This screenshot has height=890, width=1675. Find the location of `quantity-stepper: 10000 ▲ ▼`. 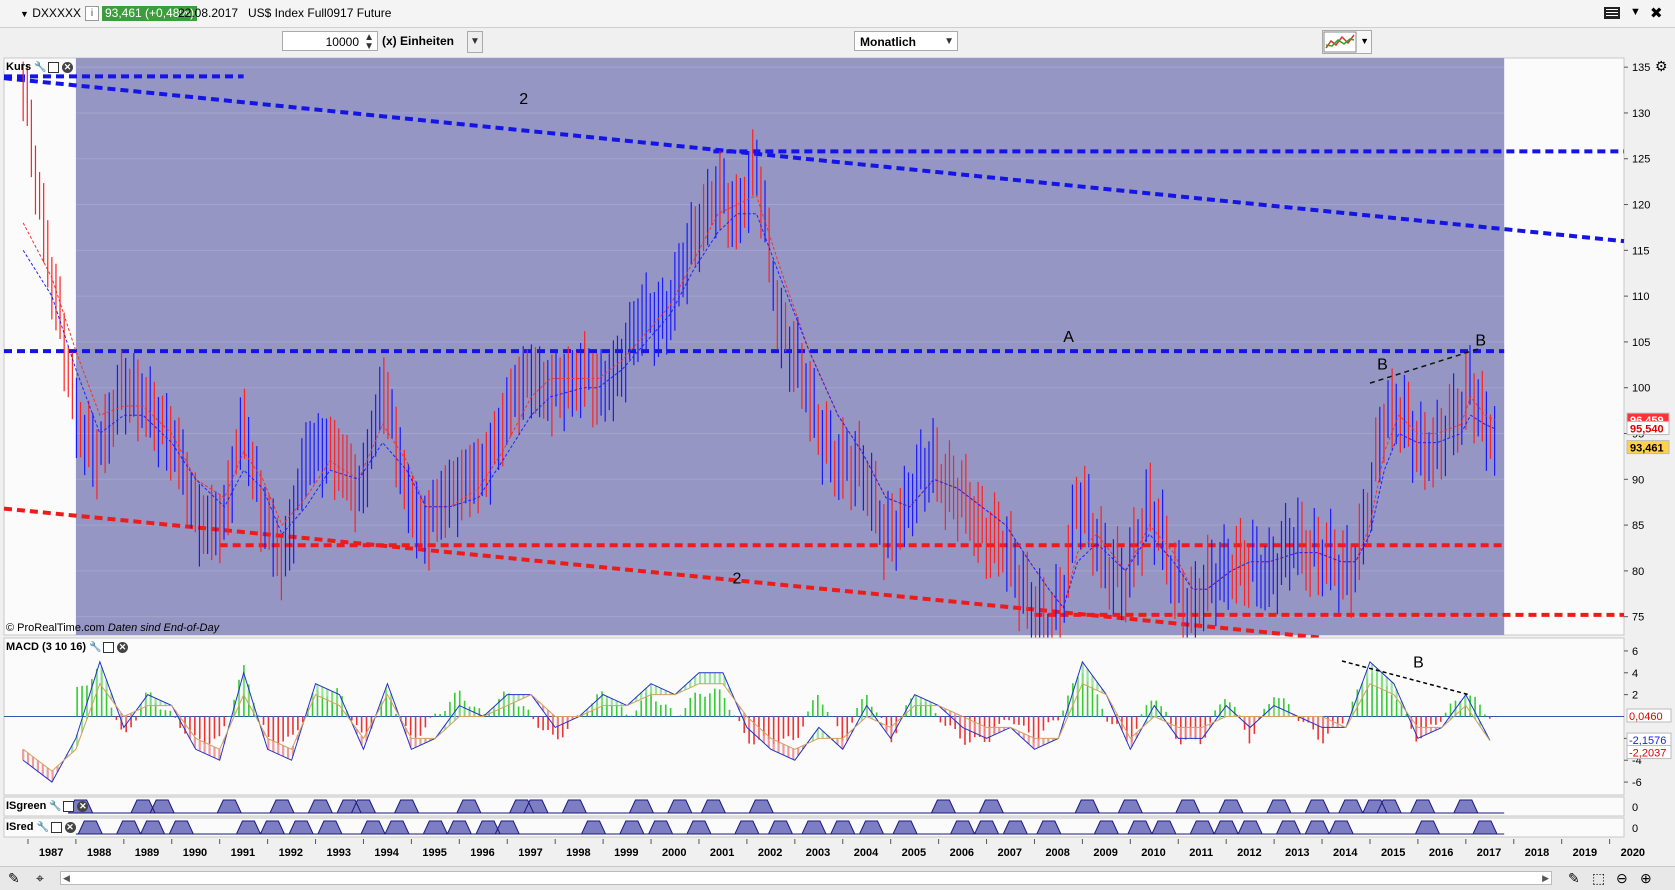

quantity-stepper: 10000 ▲ ▼ is located at coordinates (330, 41).